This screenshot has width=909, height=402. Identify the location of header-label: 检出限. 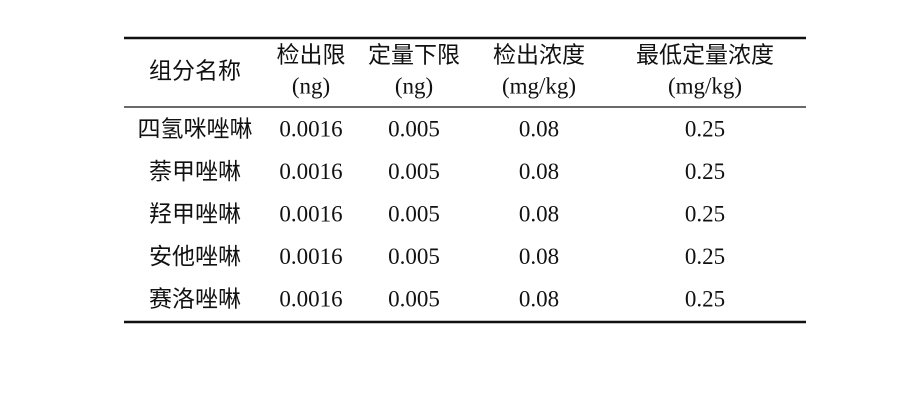
(311, 54).